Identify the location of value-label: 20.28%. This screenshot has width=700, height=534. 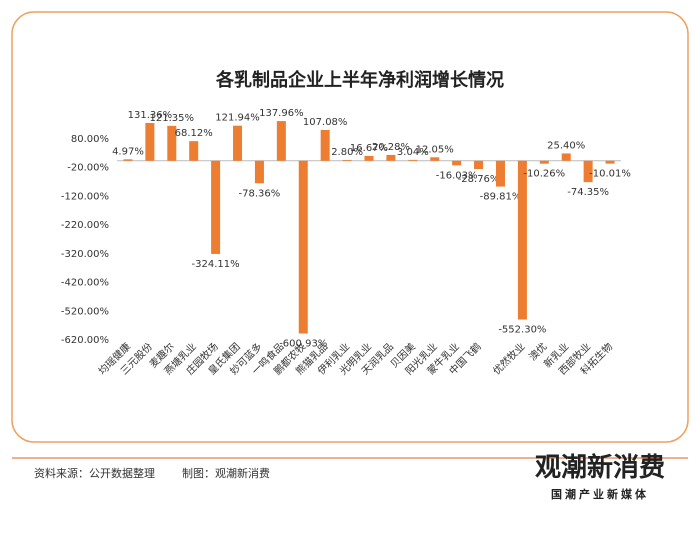
(391, 147).